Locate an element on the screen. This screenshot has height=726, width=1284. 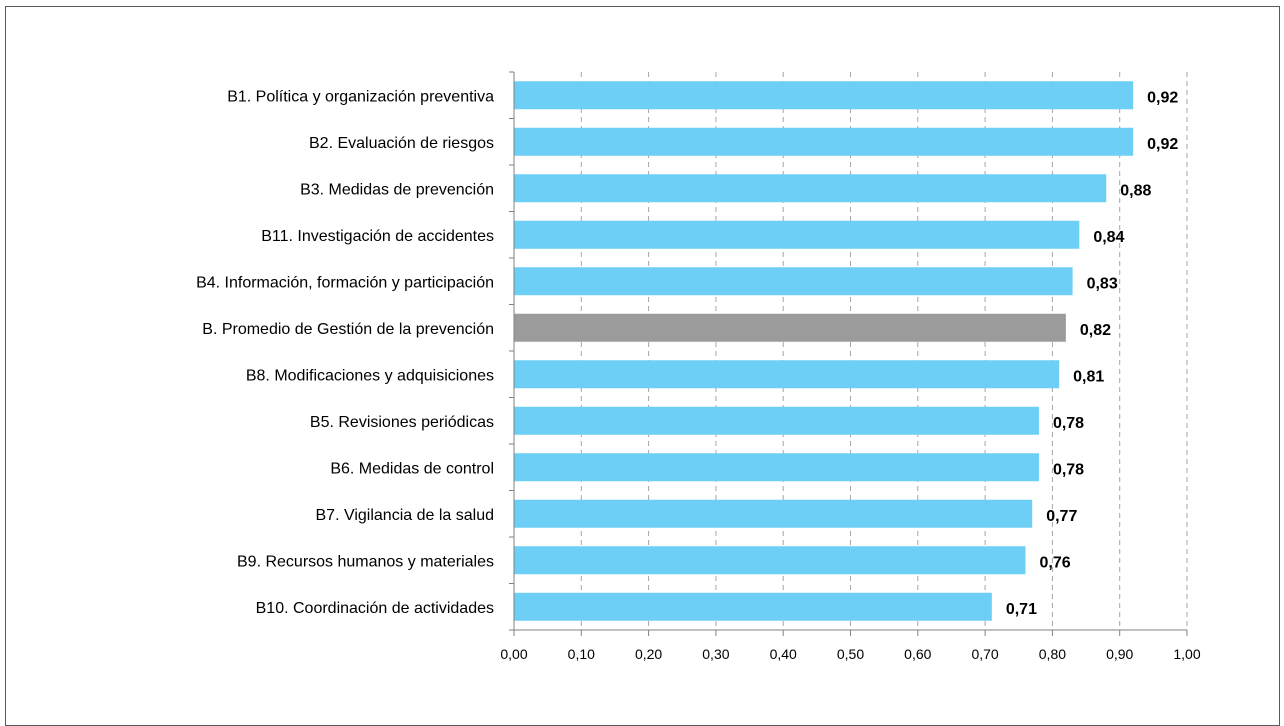
category-label: B6. Medidas de control is located at coordinates (412, 468).